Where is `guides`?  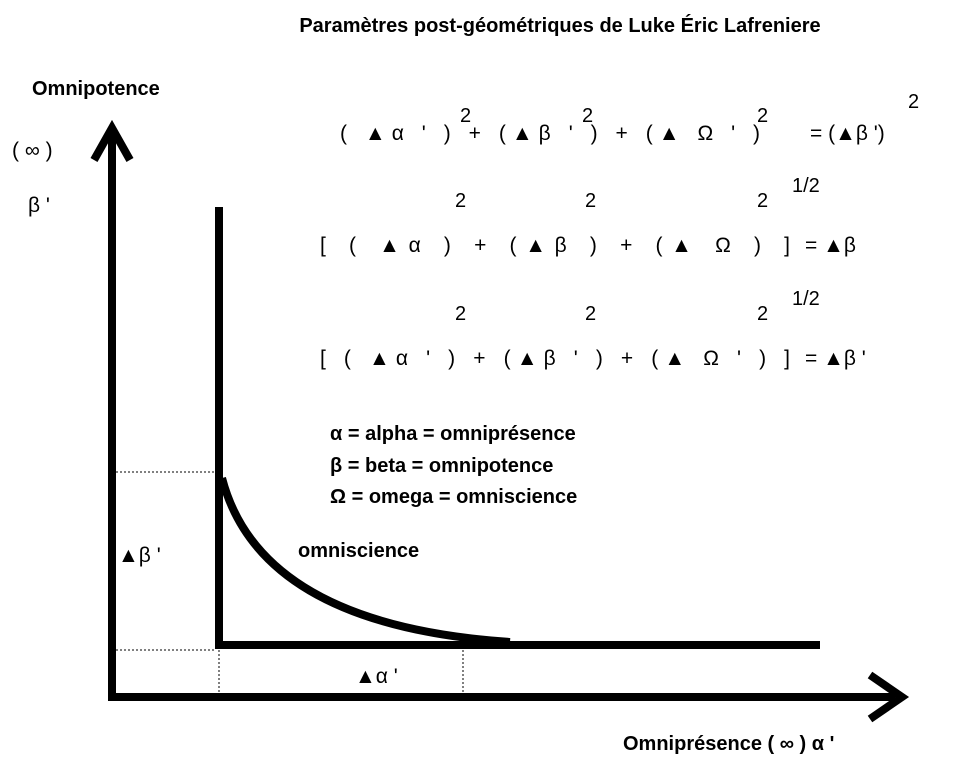 guides is located at coordinates (290, 582).